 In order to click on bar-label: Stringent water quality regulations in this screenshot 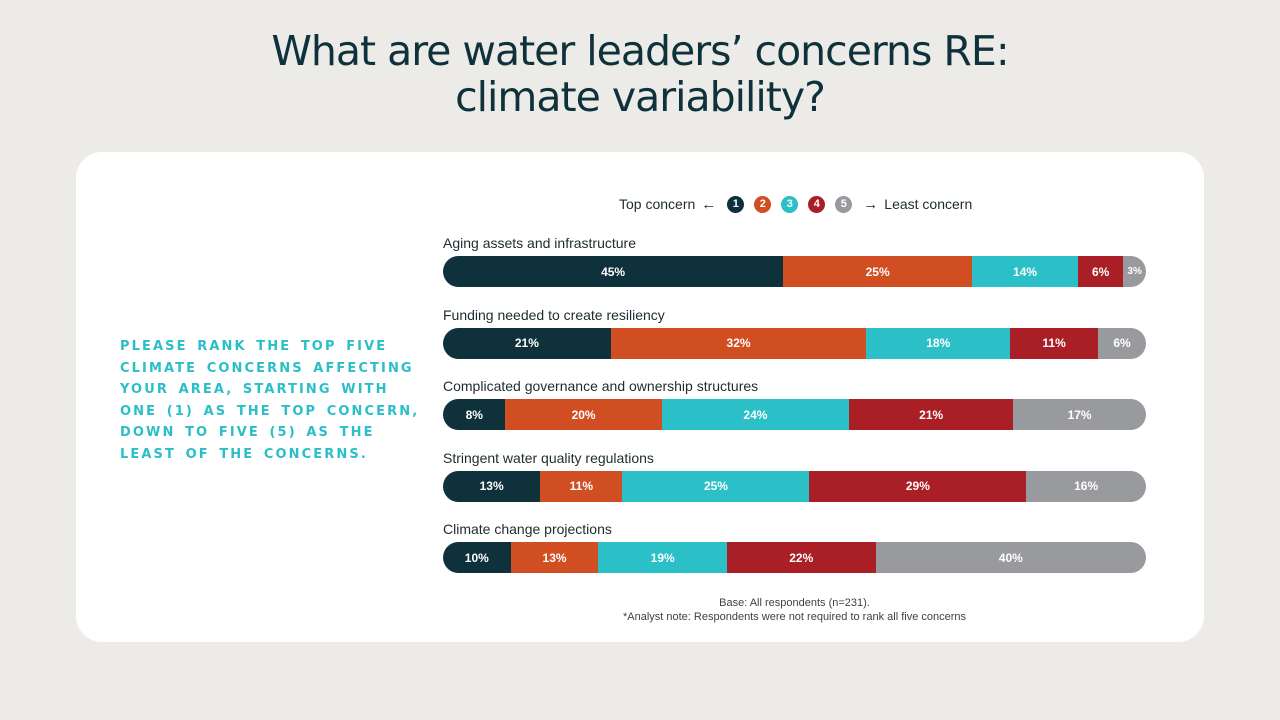, I will do `click(548, 457)`.